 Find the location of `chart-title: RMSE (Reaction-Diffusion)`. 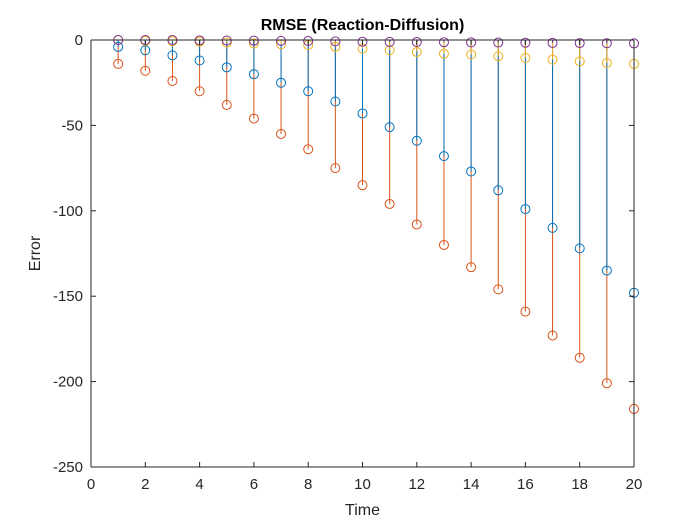

chart-title: RMSE (Reaction-Diffusion) is located at coordinates (363, 25).